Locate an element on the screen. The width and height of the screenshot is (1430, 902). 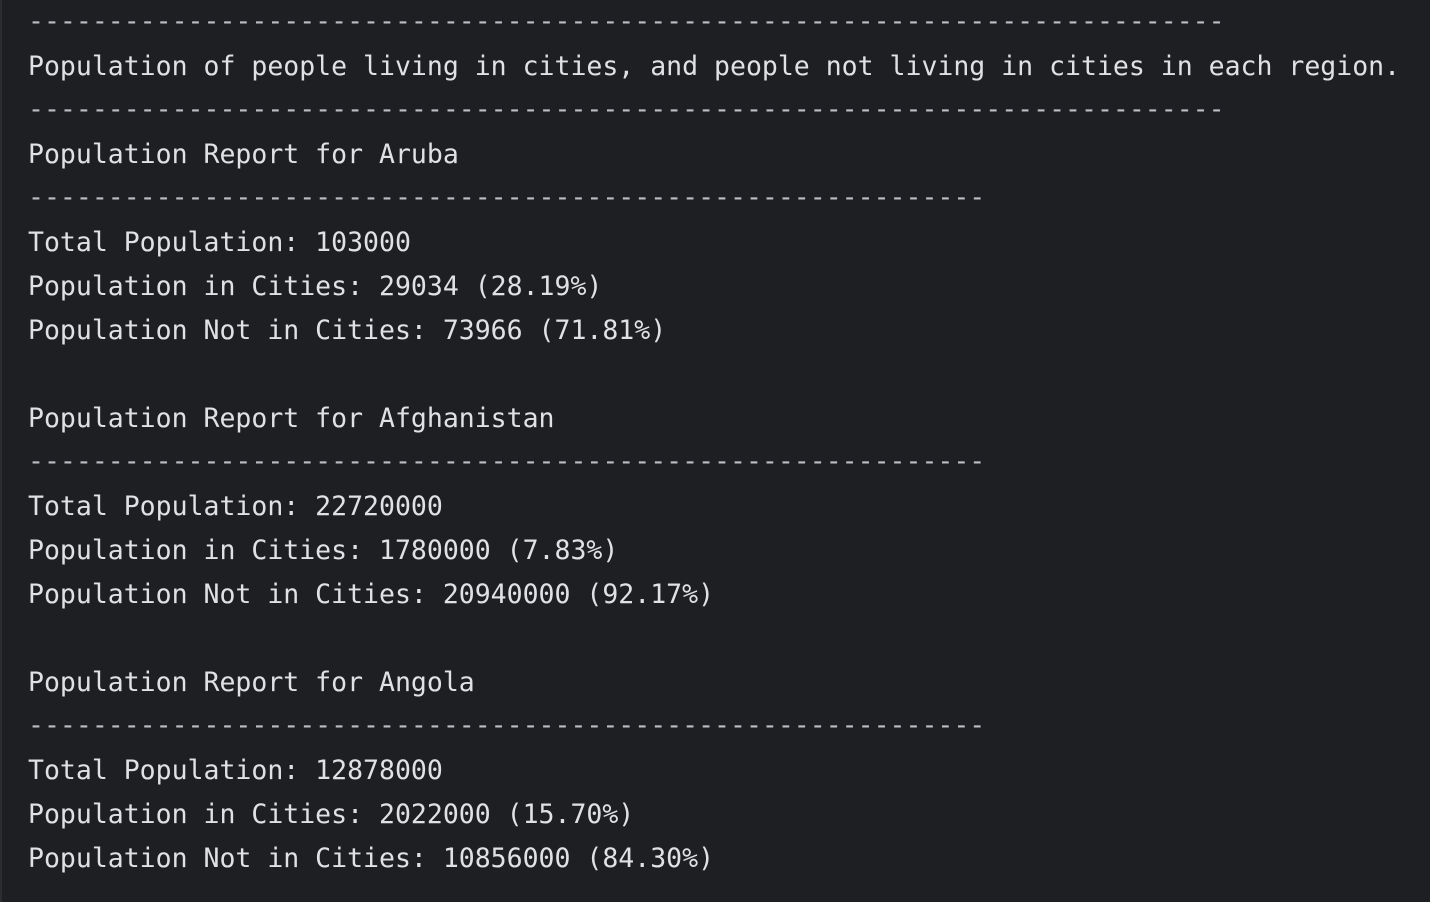
population-in-cities-line: Population in Cities: 29034 (28.19%) is located at coordinates (315, 286).